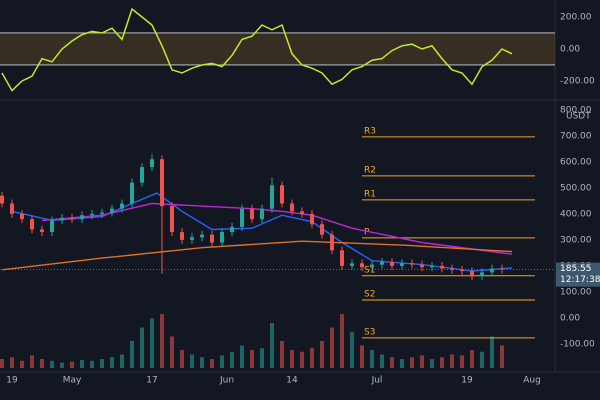  Describe the element at coordinates (576, 269) in the screenshot. I see `last-price-label: 185.55` at that location.